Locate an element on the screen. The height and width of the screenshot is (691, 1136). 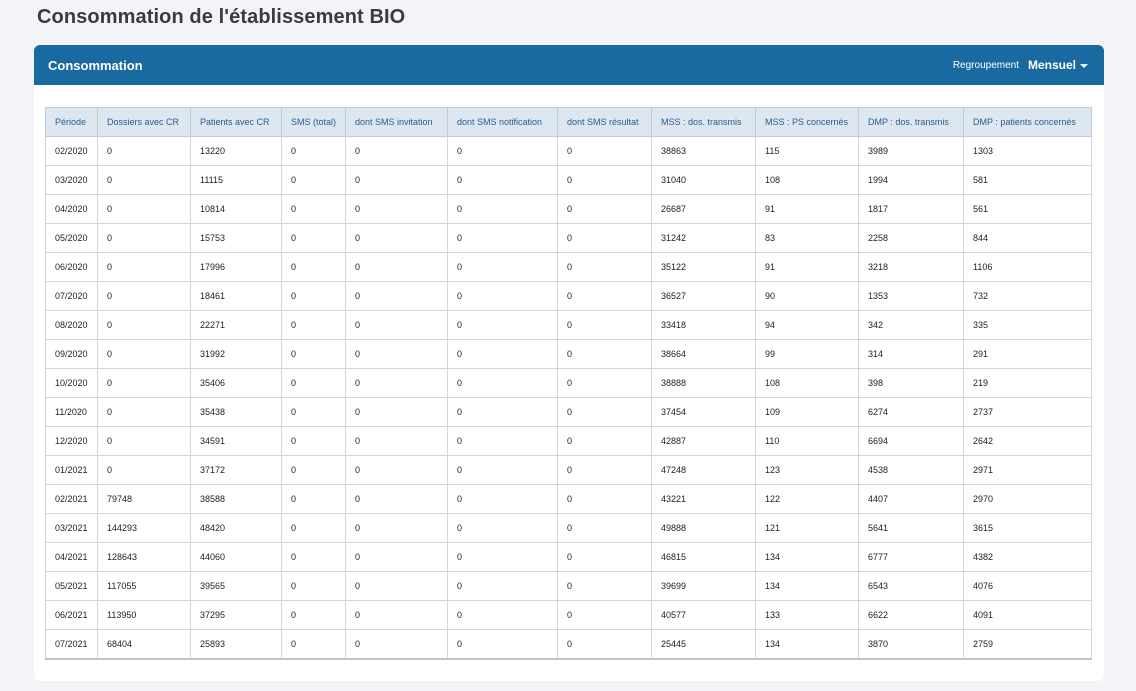
table-cell: 1994 is located at coordinates (911, 180).